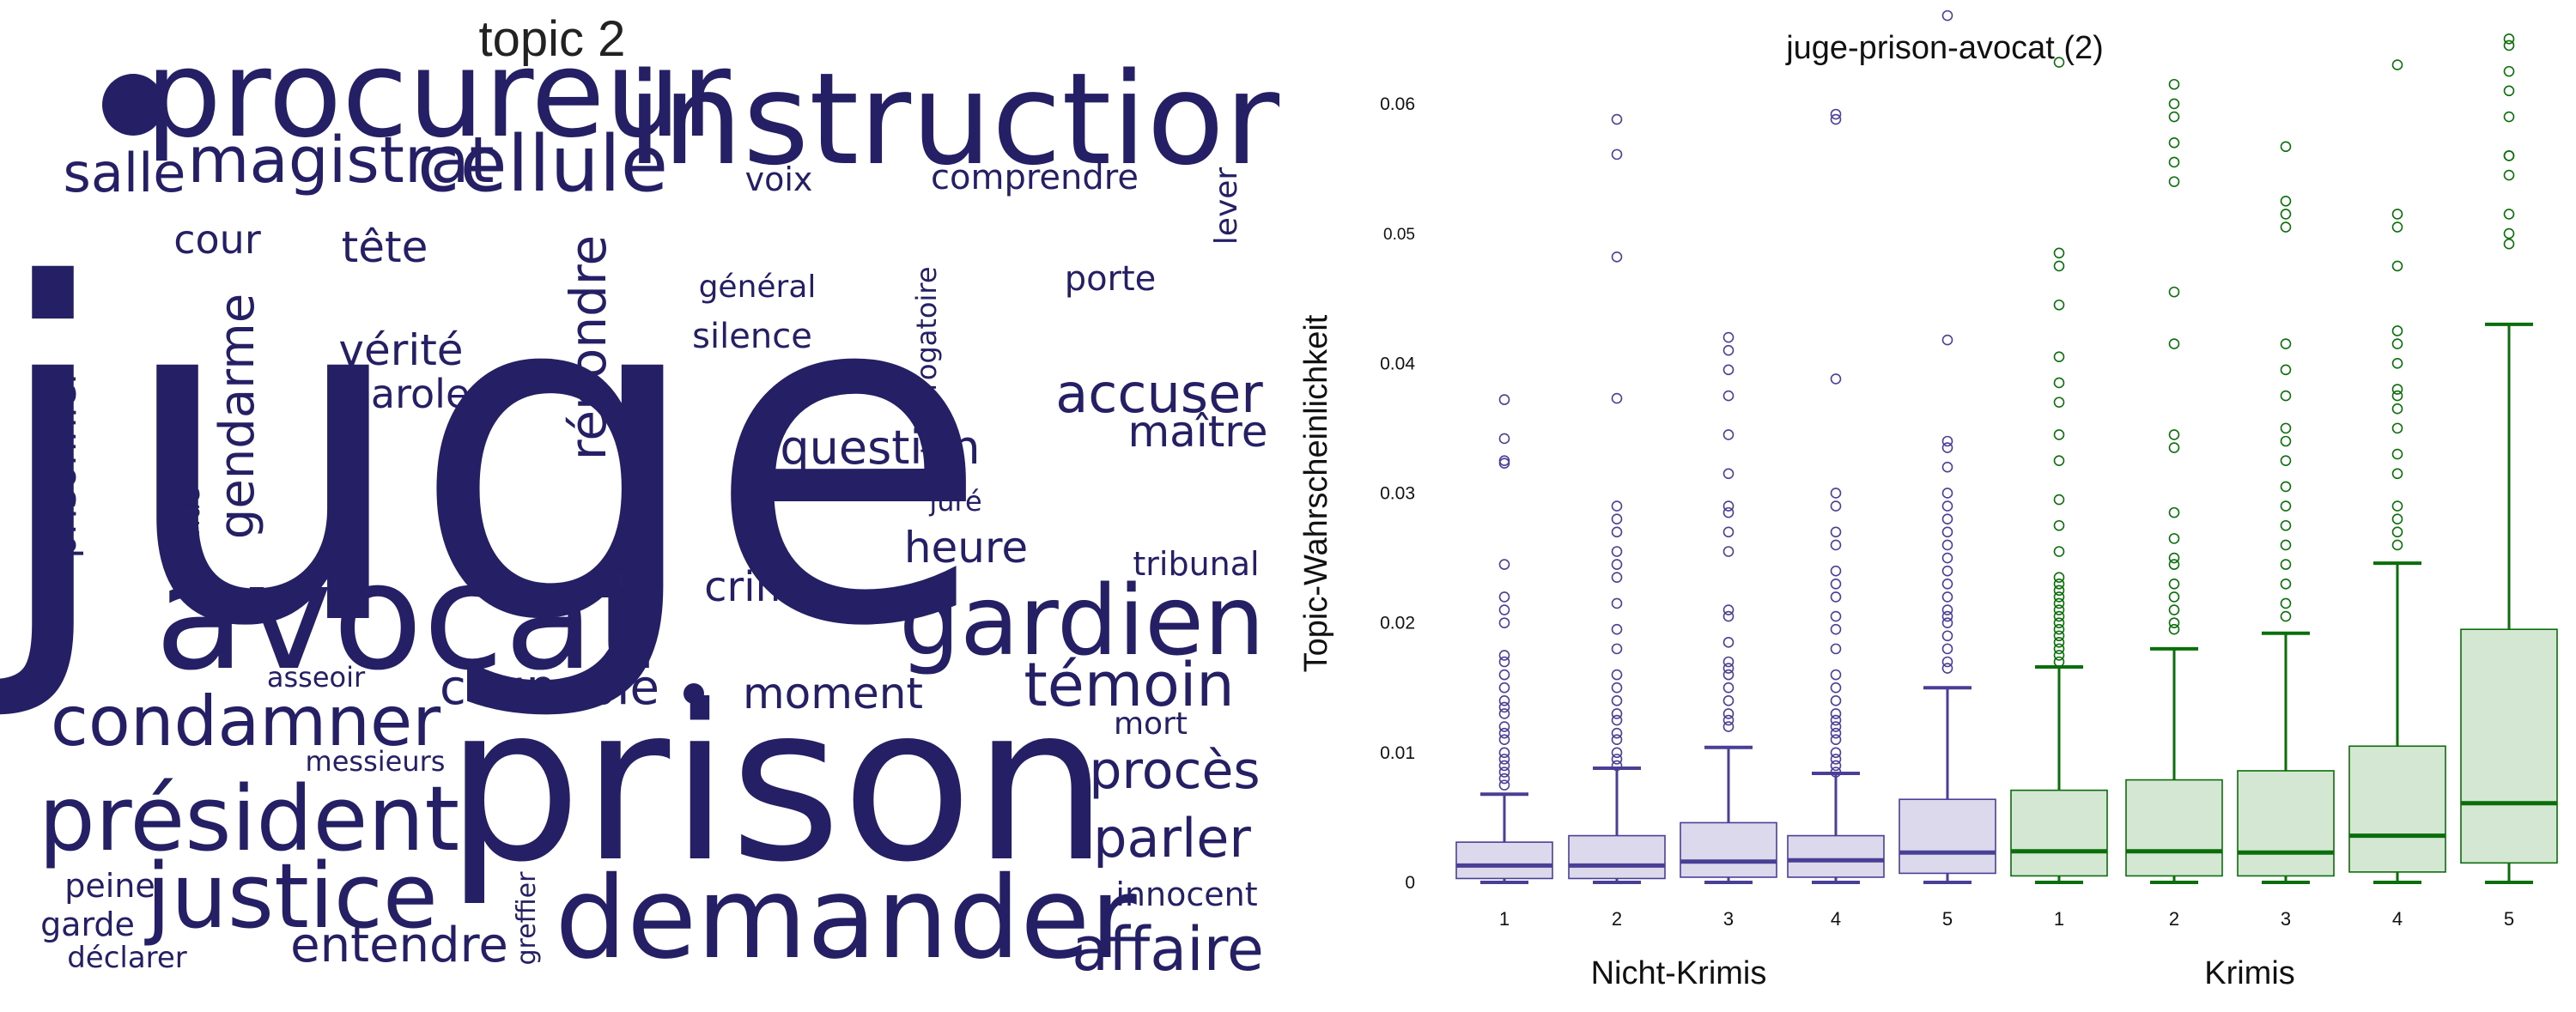  What do you see at coordinates (340, 160) in the screenshot?
I see `cloud-word-magistrat: magistrat` at bounding box center [340, 160].